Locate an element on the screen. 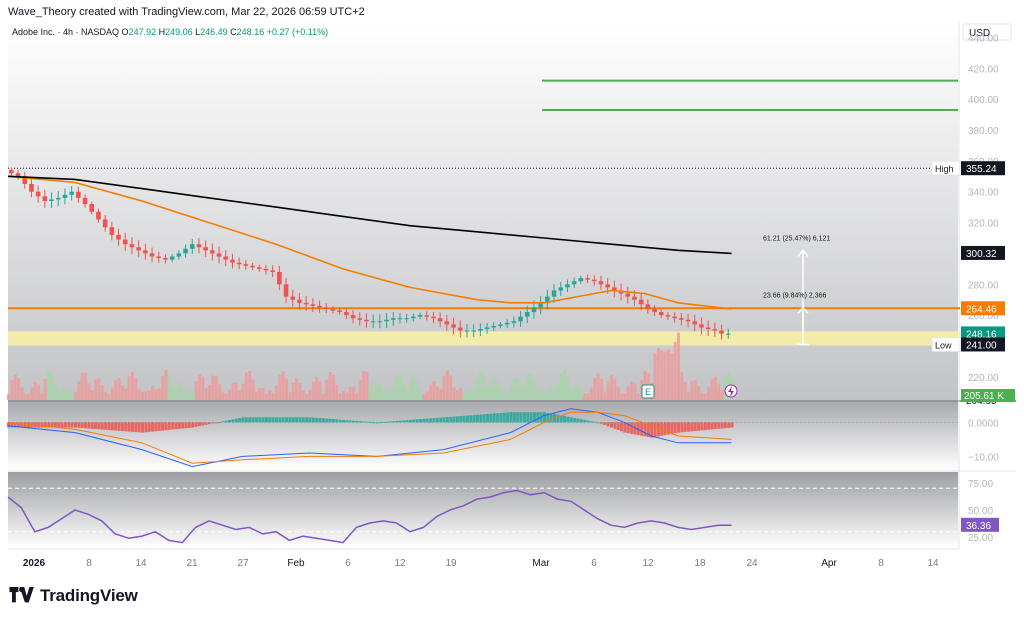  time-tick-label: 21 is located at coordinates (192, 563).